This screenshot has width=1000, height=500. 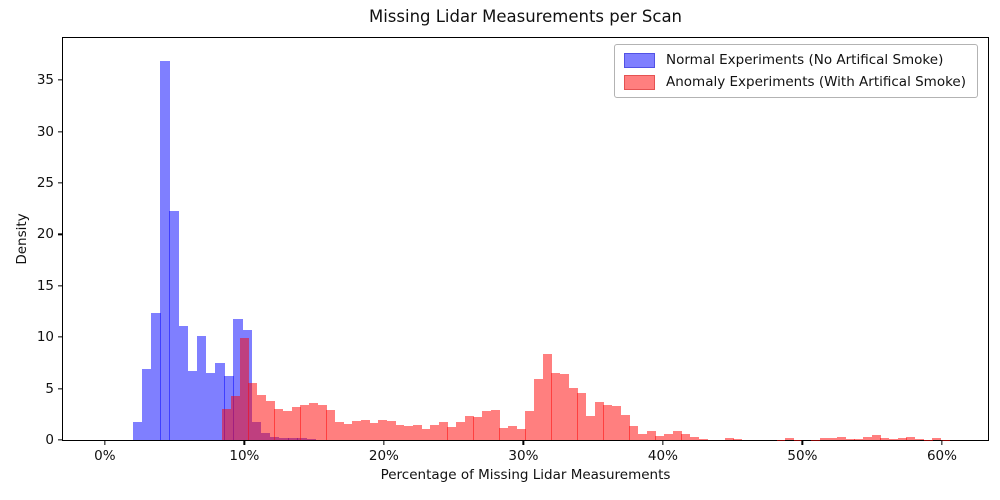 I want to click on legend-entry-normal: Normal Experiments (No Artifical Smoke), so click(x=795, y=60).